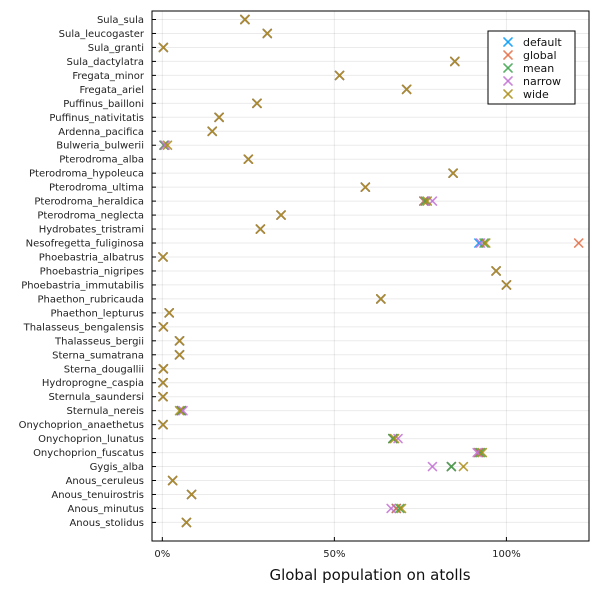 Image resolution: width=600 pixels, height=600 pixels. I want to click on y-tick-label: Nesofregetta_fuliginosa, so click(85, 244).